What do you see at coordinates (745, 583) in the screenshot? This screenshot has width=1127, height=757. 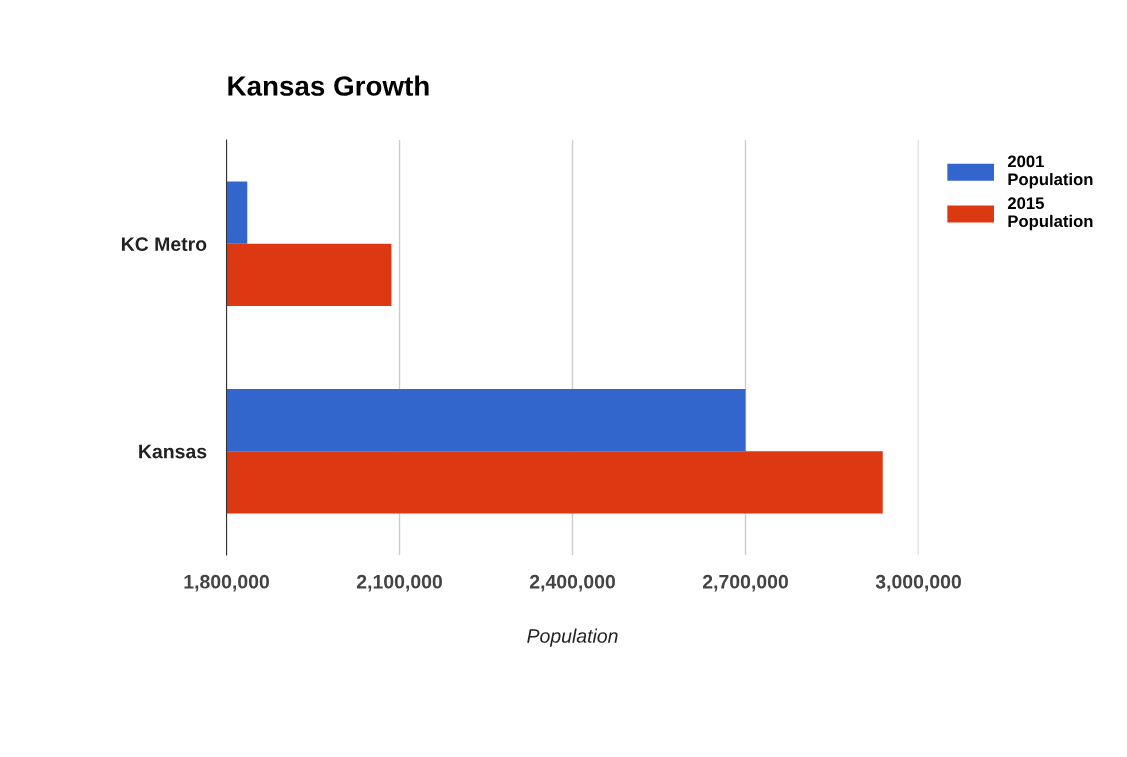 I see `x-tick-label: 2,700,000` at bounding box center [745, 583].